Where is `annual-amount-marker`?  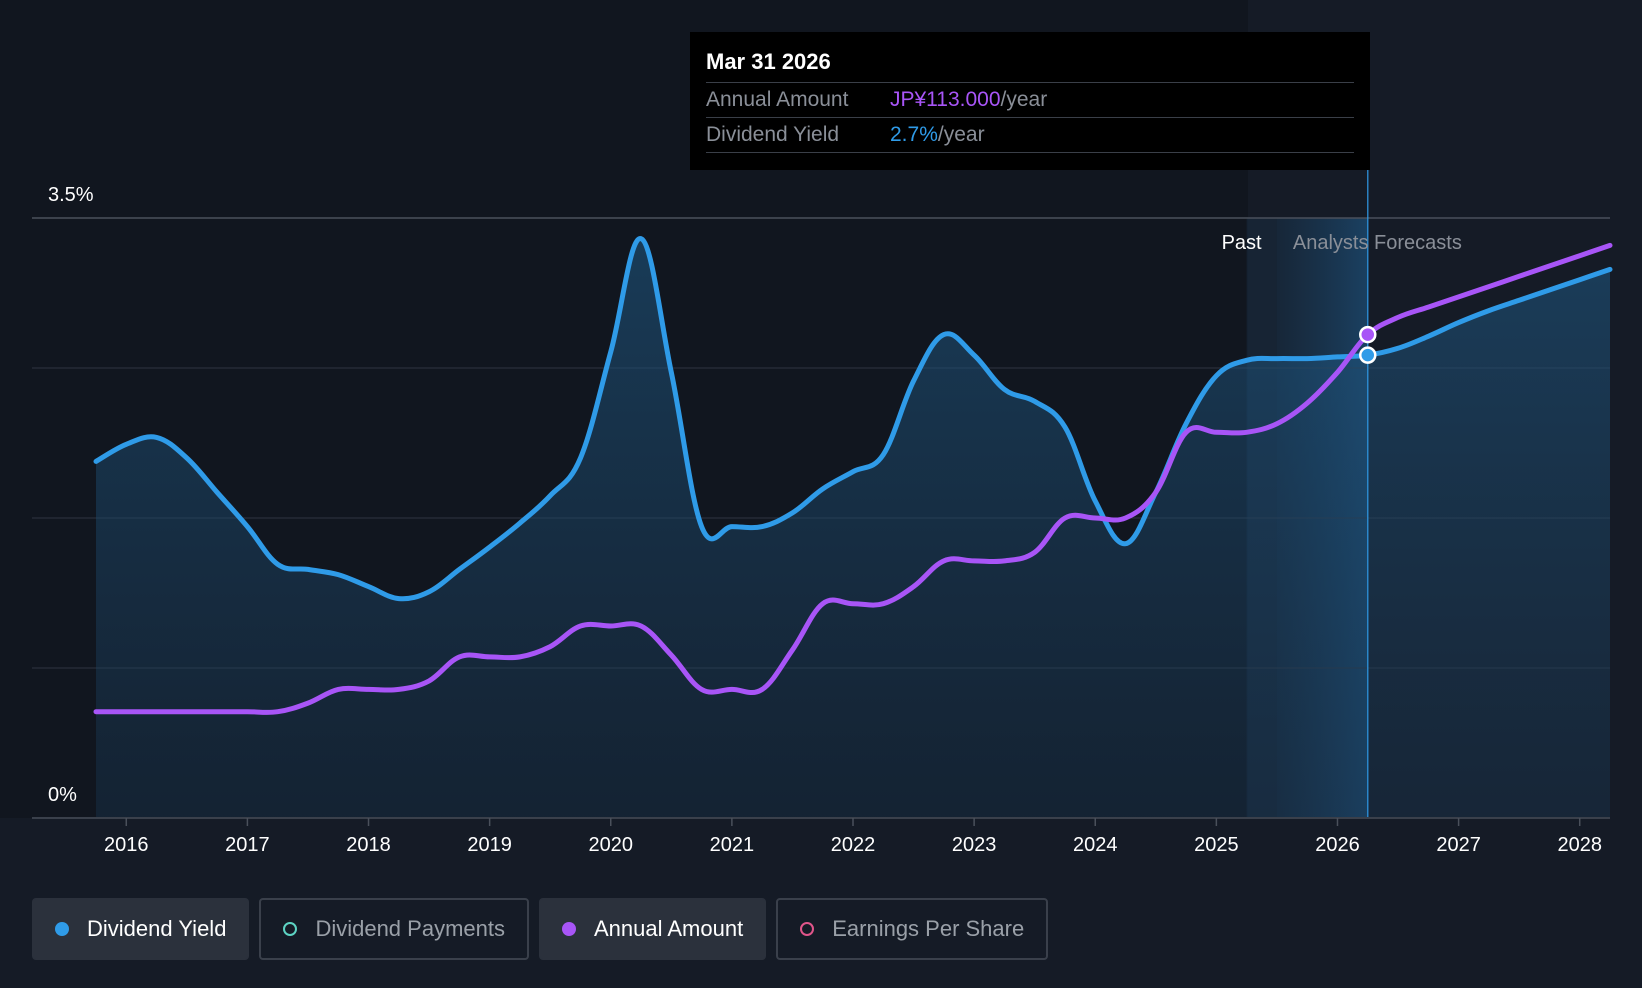 annual-amount-marker is located at coordinates (1368, 334).